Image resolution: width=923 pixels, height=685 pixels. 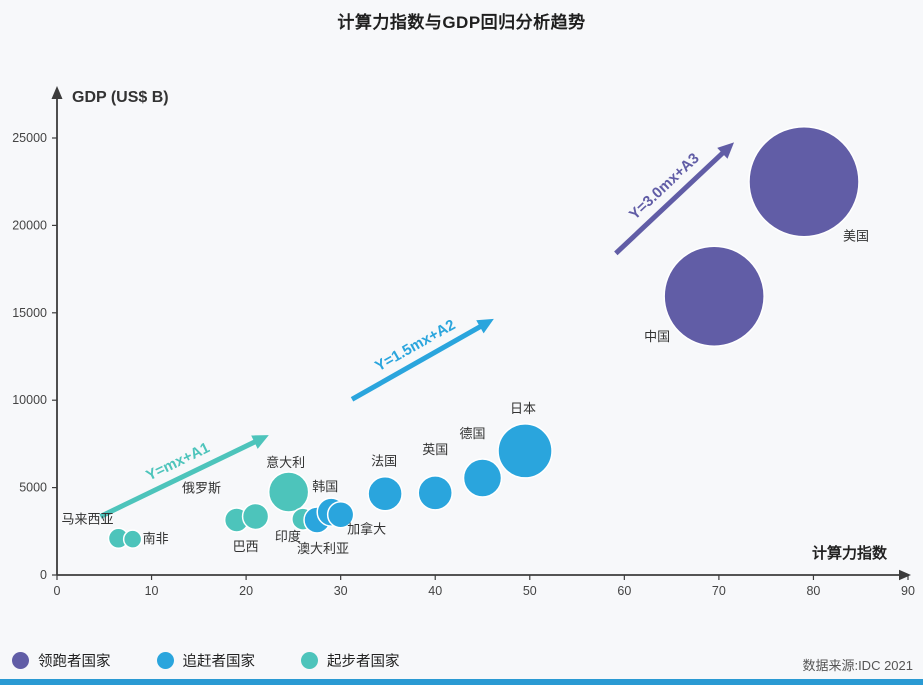 I want to click on chart-legend: 领跑者国家 追赶者国家 起步者国家, so click(x=206, y=660).